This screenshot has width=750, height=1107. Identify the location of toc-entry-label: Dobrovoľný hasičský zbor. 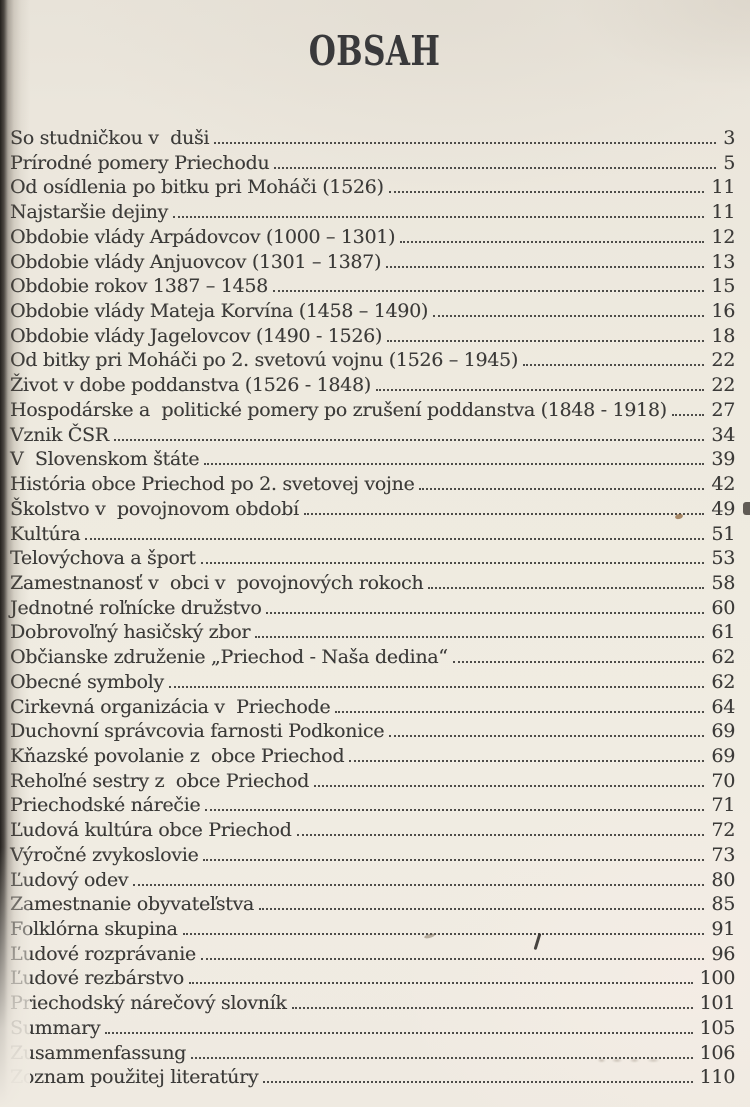
(130, 632).